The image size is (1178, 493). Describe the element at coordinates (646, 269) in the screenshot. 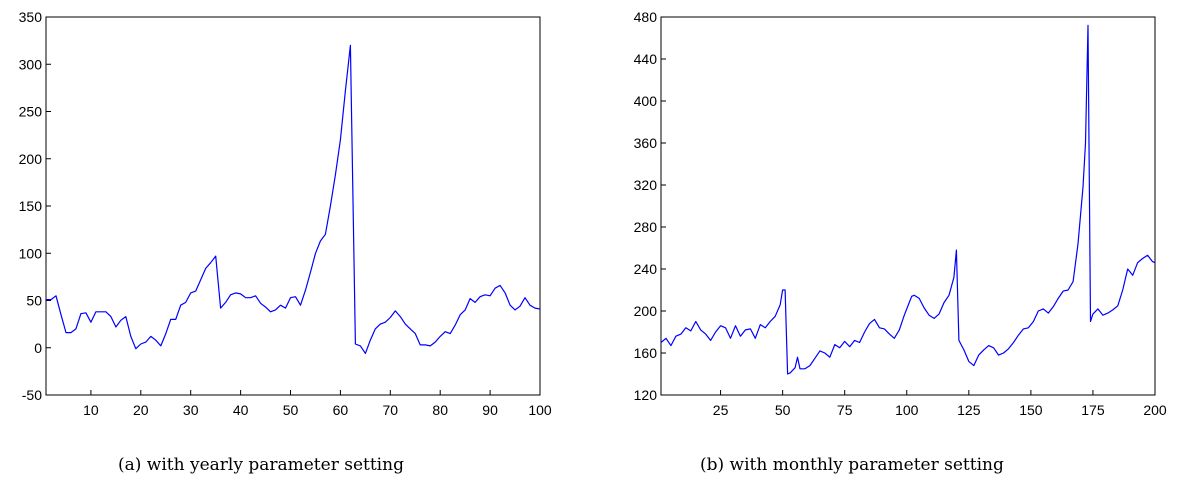

I see `y-tick-label: 240` at that location.